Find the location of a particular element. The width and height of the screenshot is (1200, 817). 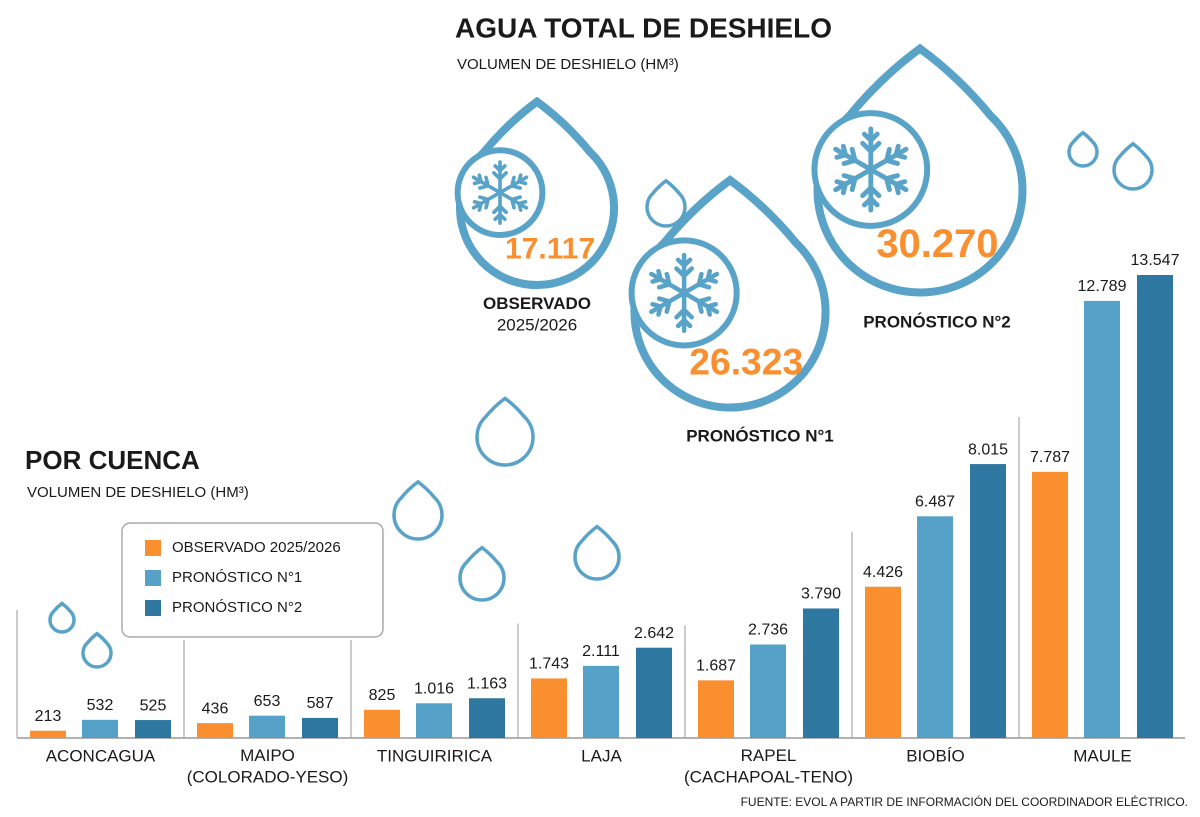

value-label: 525 is located at coordinates (153, 705).